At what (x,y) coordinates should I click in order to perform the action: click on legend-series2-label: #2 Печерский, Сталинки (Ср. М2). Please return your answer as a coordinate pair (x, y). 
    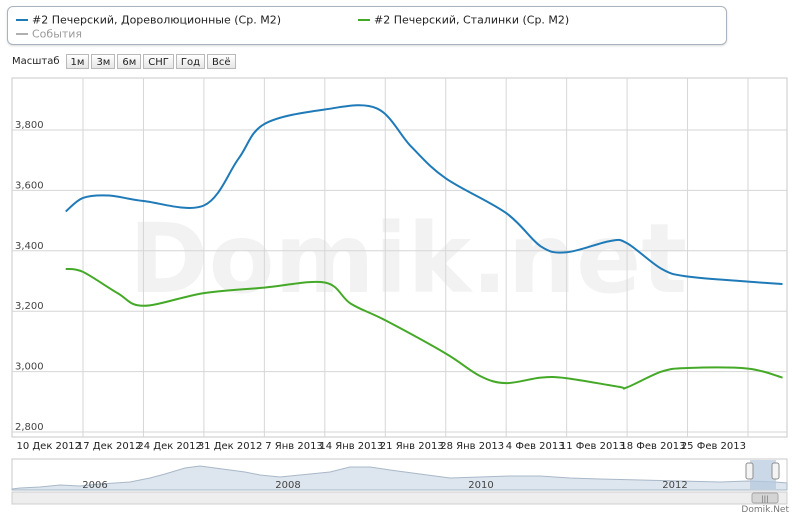
    Looking at the image, I should click on (472, 20).